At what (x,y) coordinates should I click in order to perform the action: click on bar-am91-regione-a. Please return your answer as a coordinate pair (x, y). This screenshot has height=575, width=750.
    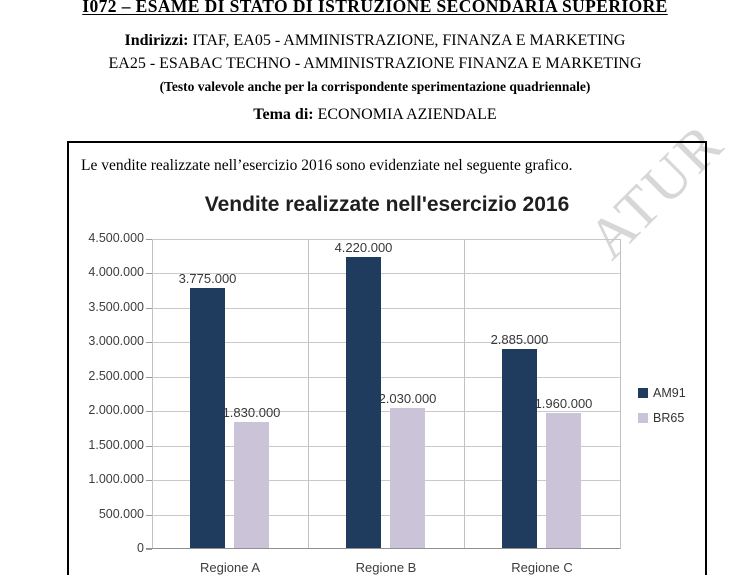
    Looking at the image, I should click on (207, 418).